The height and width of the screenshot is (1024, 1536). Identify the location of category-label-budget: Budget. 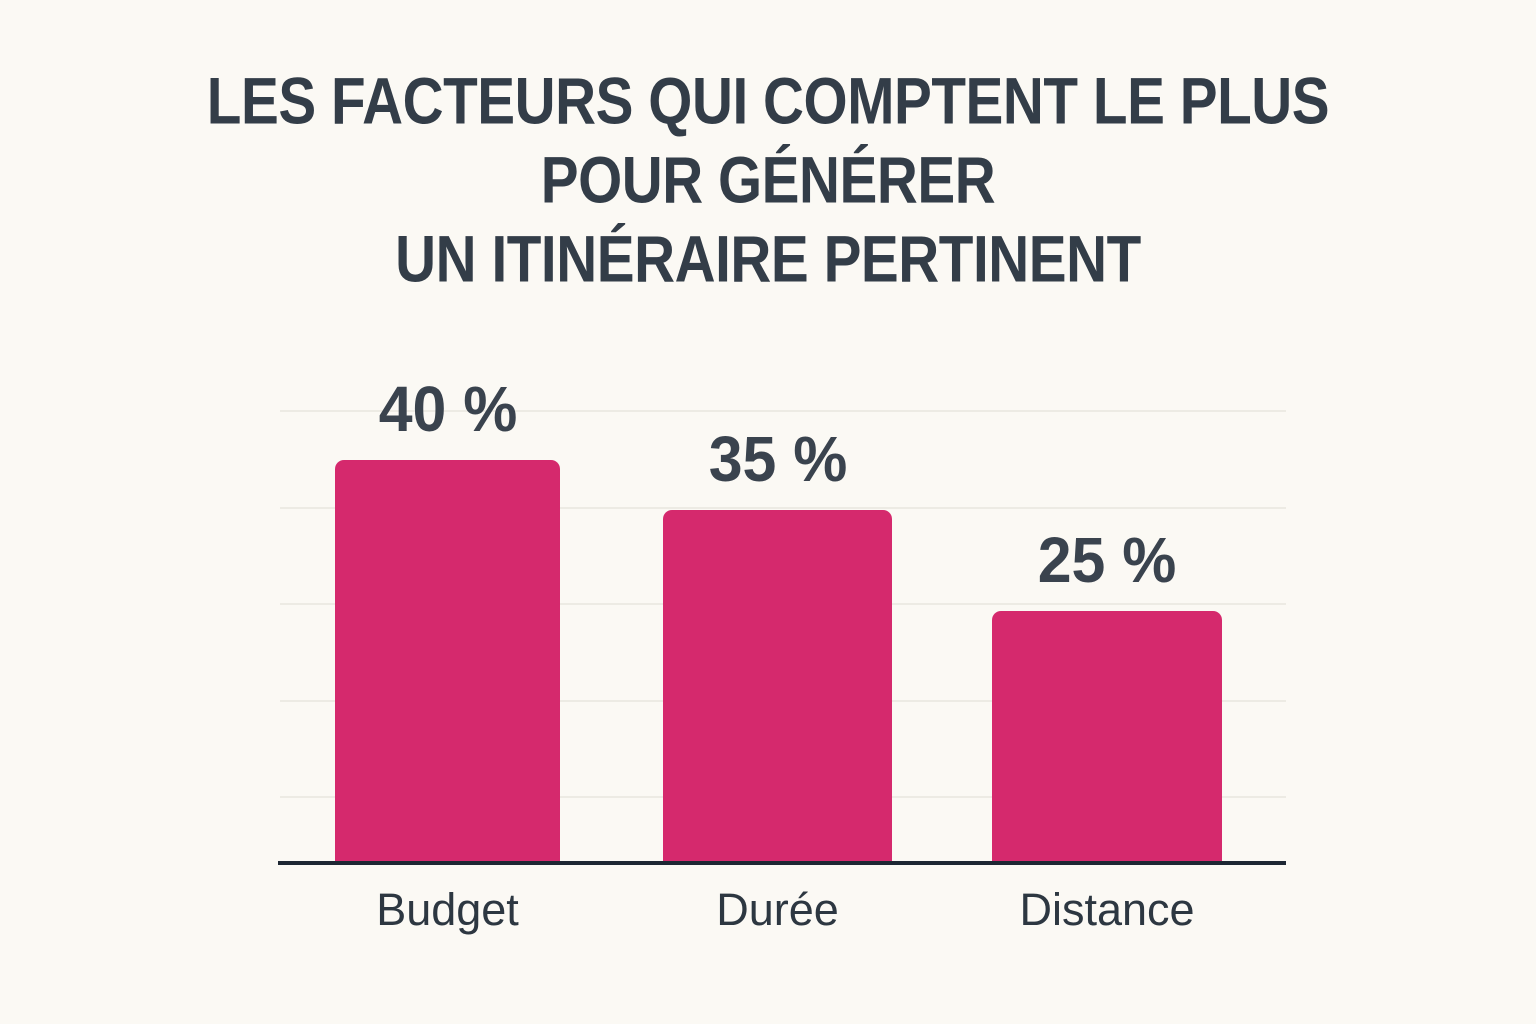
(447, 909).